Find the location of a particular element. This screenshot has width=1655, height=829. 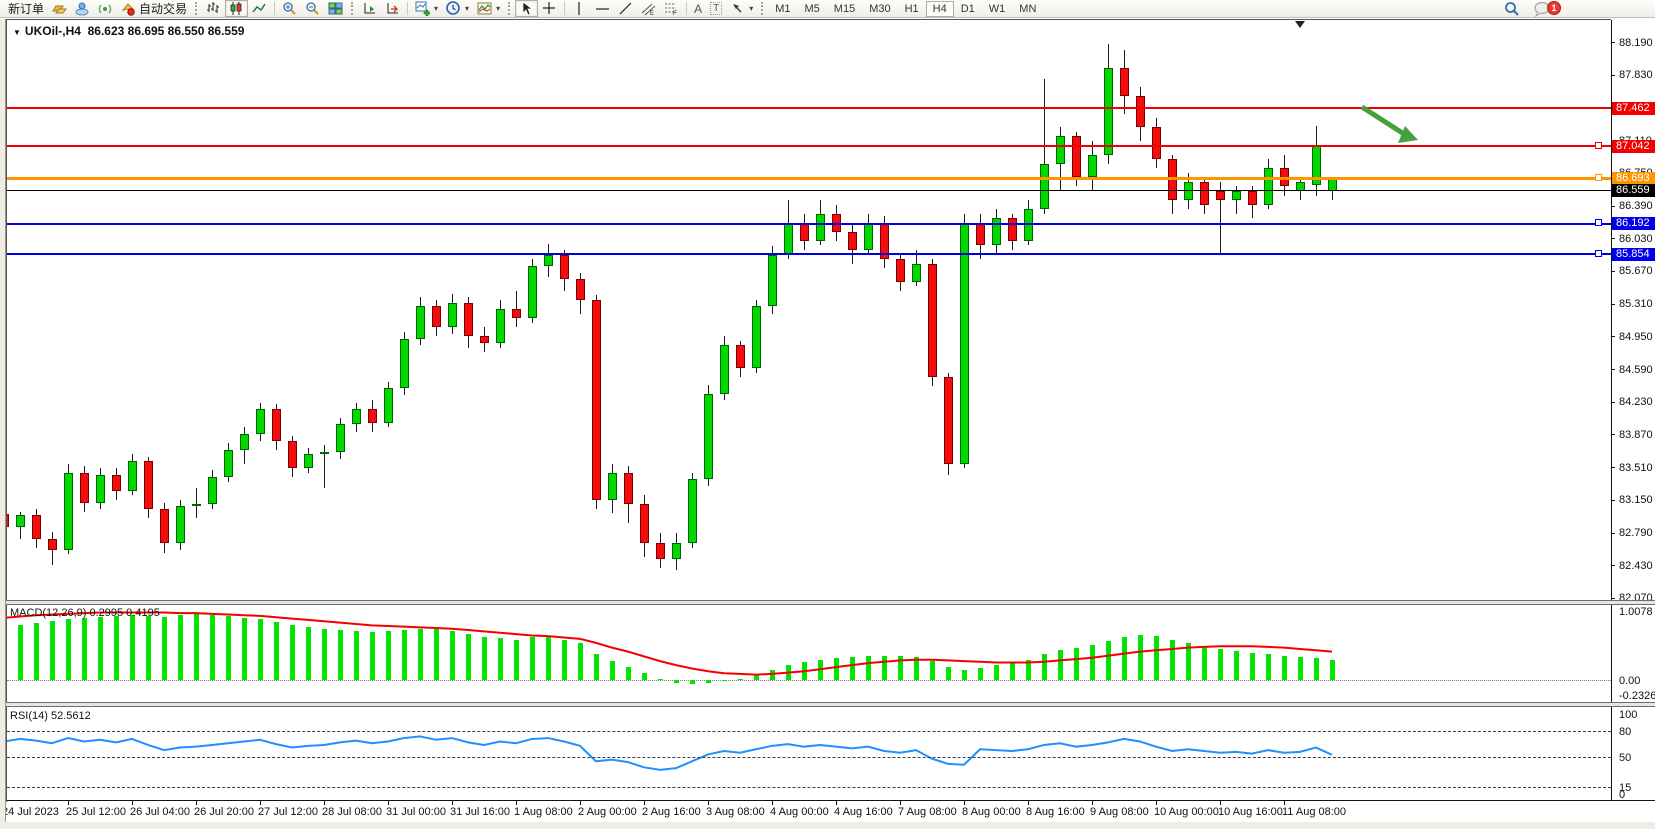

timeframe-button-D1: D1 is located at coordinates (967, 8).